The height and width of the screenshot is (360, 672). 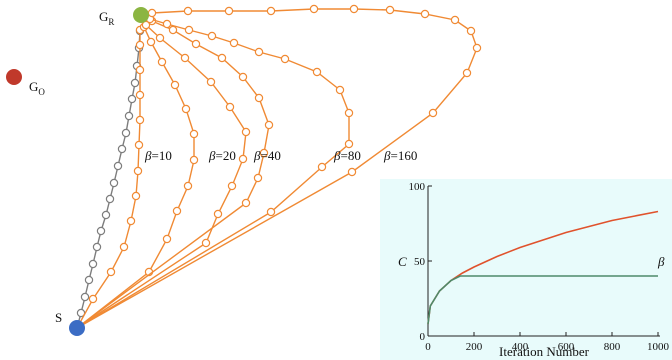 I want to click on trajectory-line, so click(x=108, y=179).